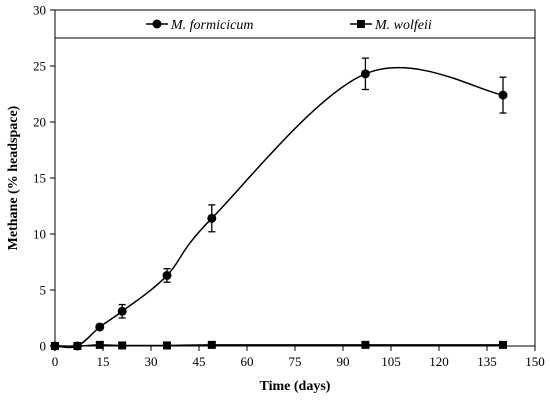 This screenshot has height=400, width=550. What do you see at coordinates (43, 346) in the screenshot?
I see `y-tick-label: 0` at bounding box center [43, 346].